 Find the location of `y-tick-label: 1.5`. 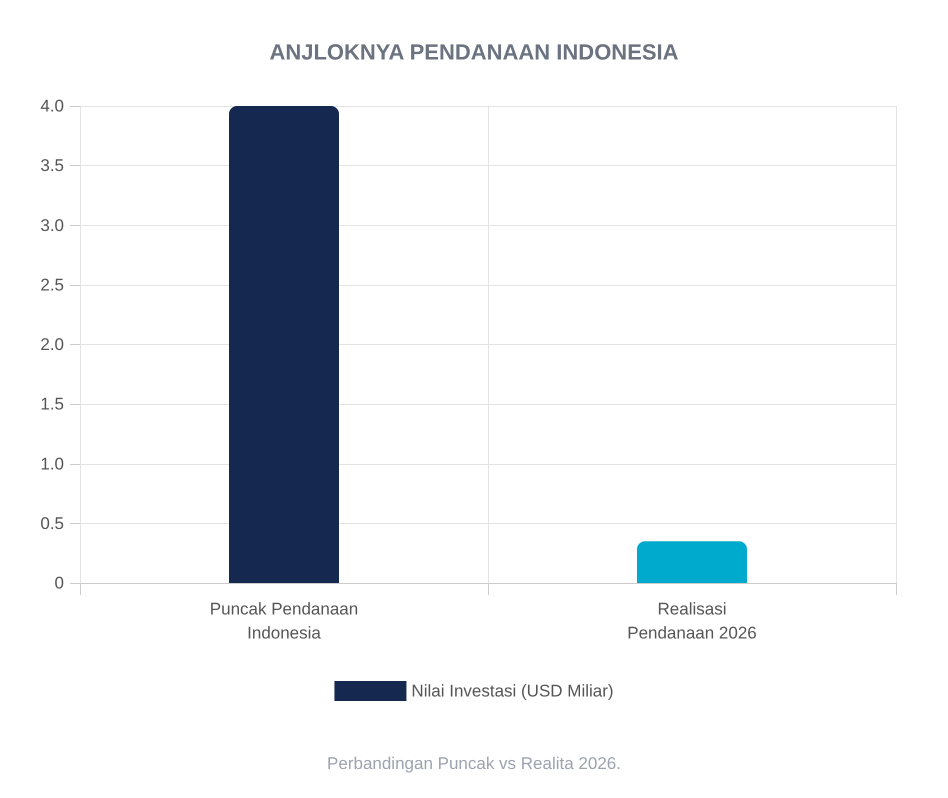

y-tick-label: 1.5 is located at coordinates (52, 404).